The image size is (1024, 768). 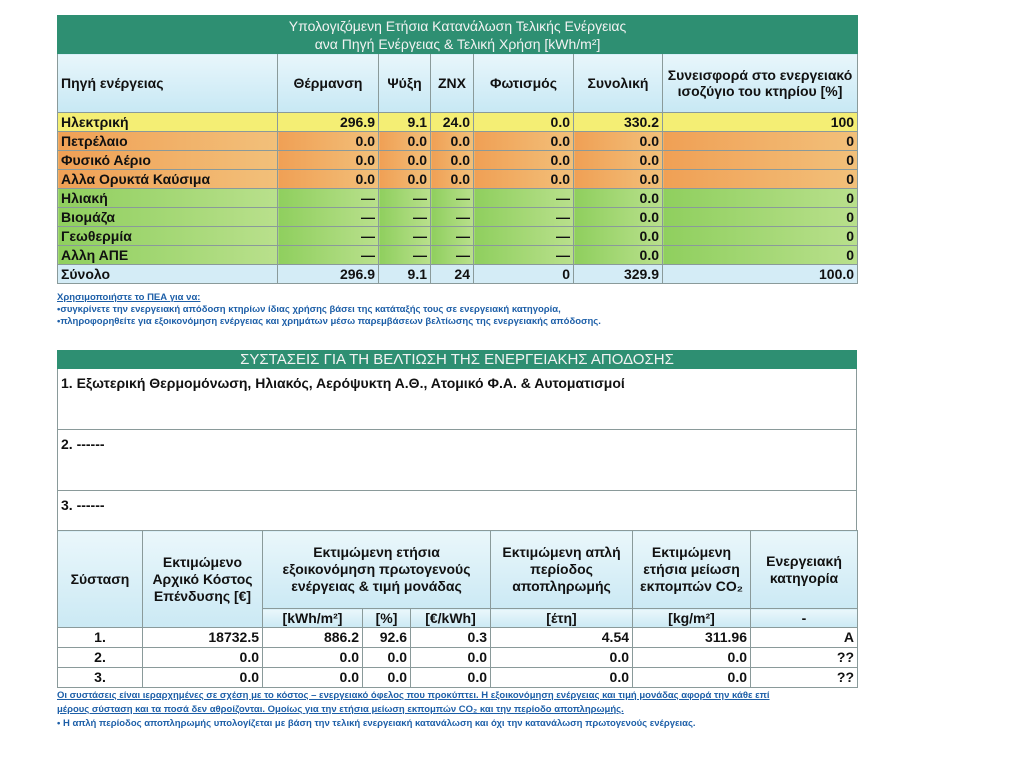 I want to click on column-header: Ψύξη, so click(x=404, y=83).